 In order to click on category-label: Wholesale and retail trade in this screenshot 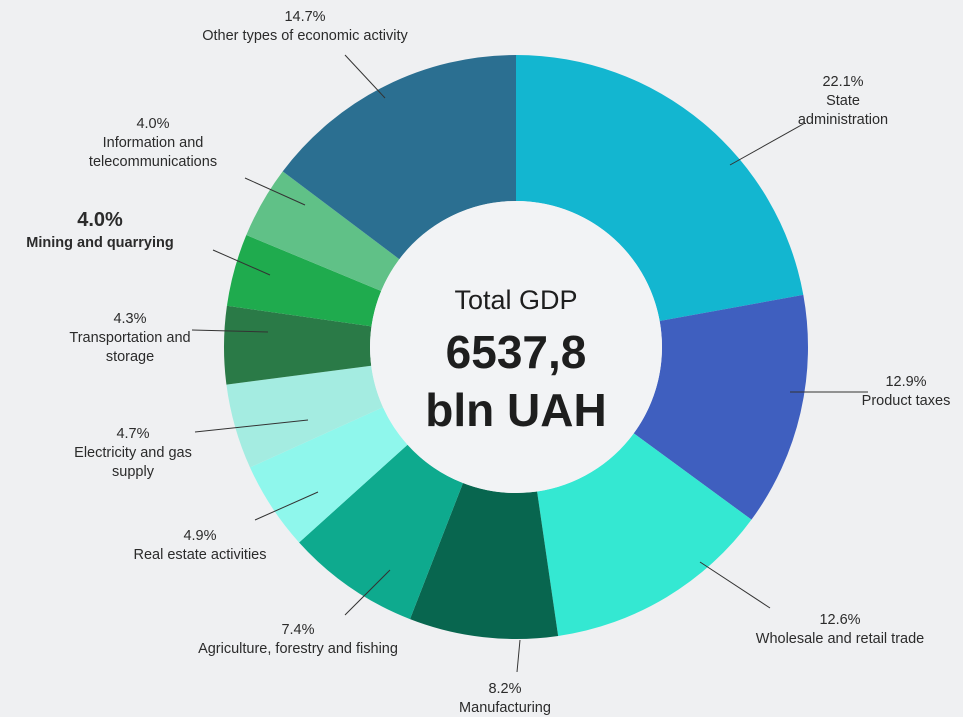, I will do `click(840, 639)`.